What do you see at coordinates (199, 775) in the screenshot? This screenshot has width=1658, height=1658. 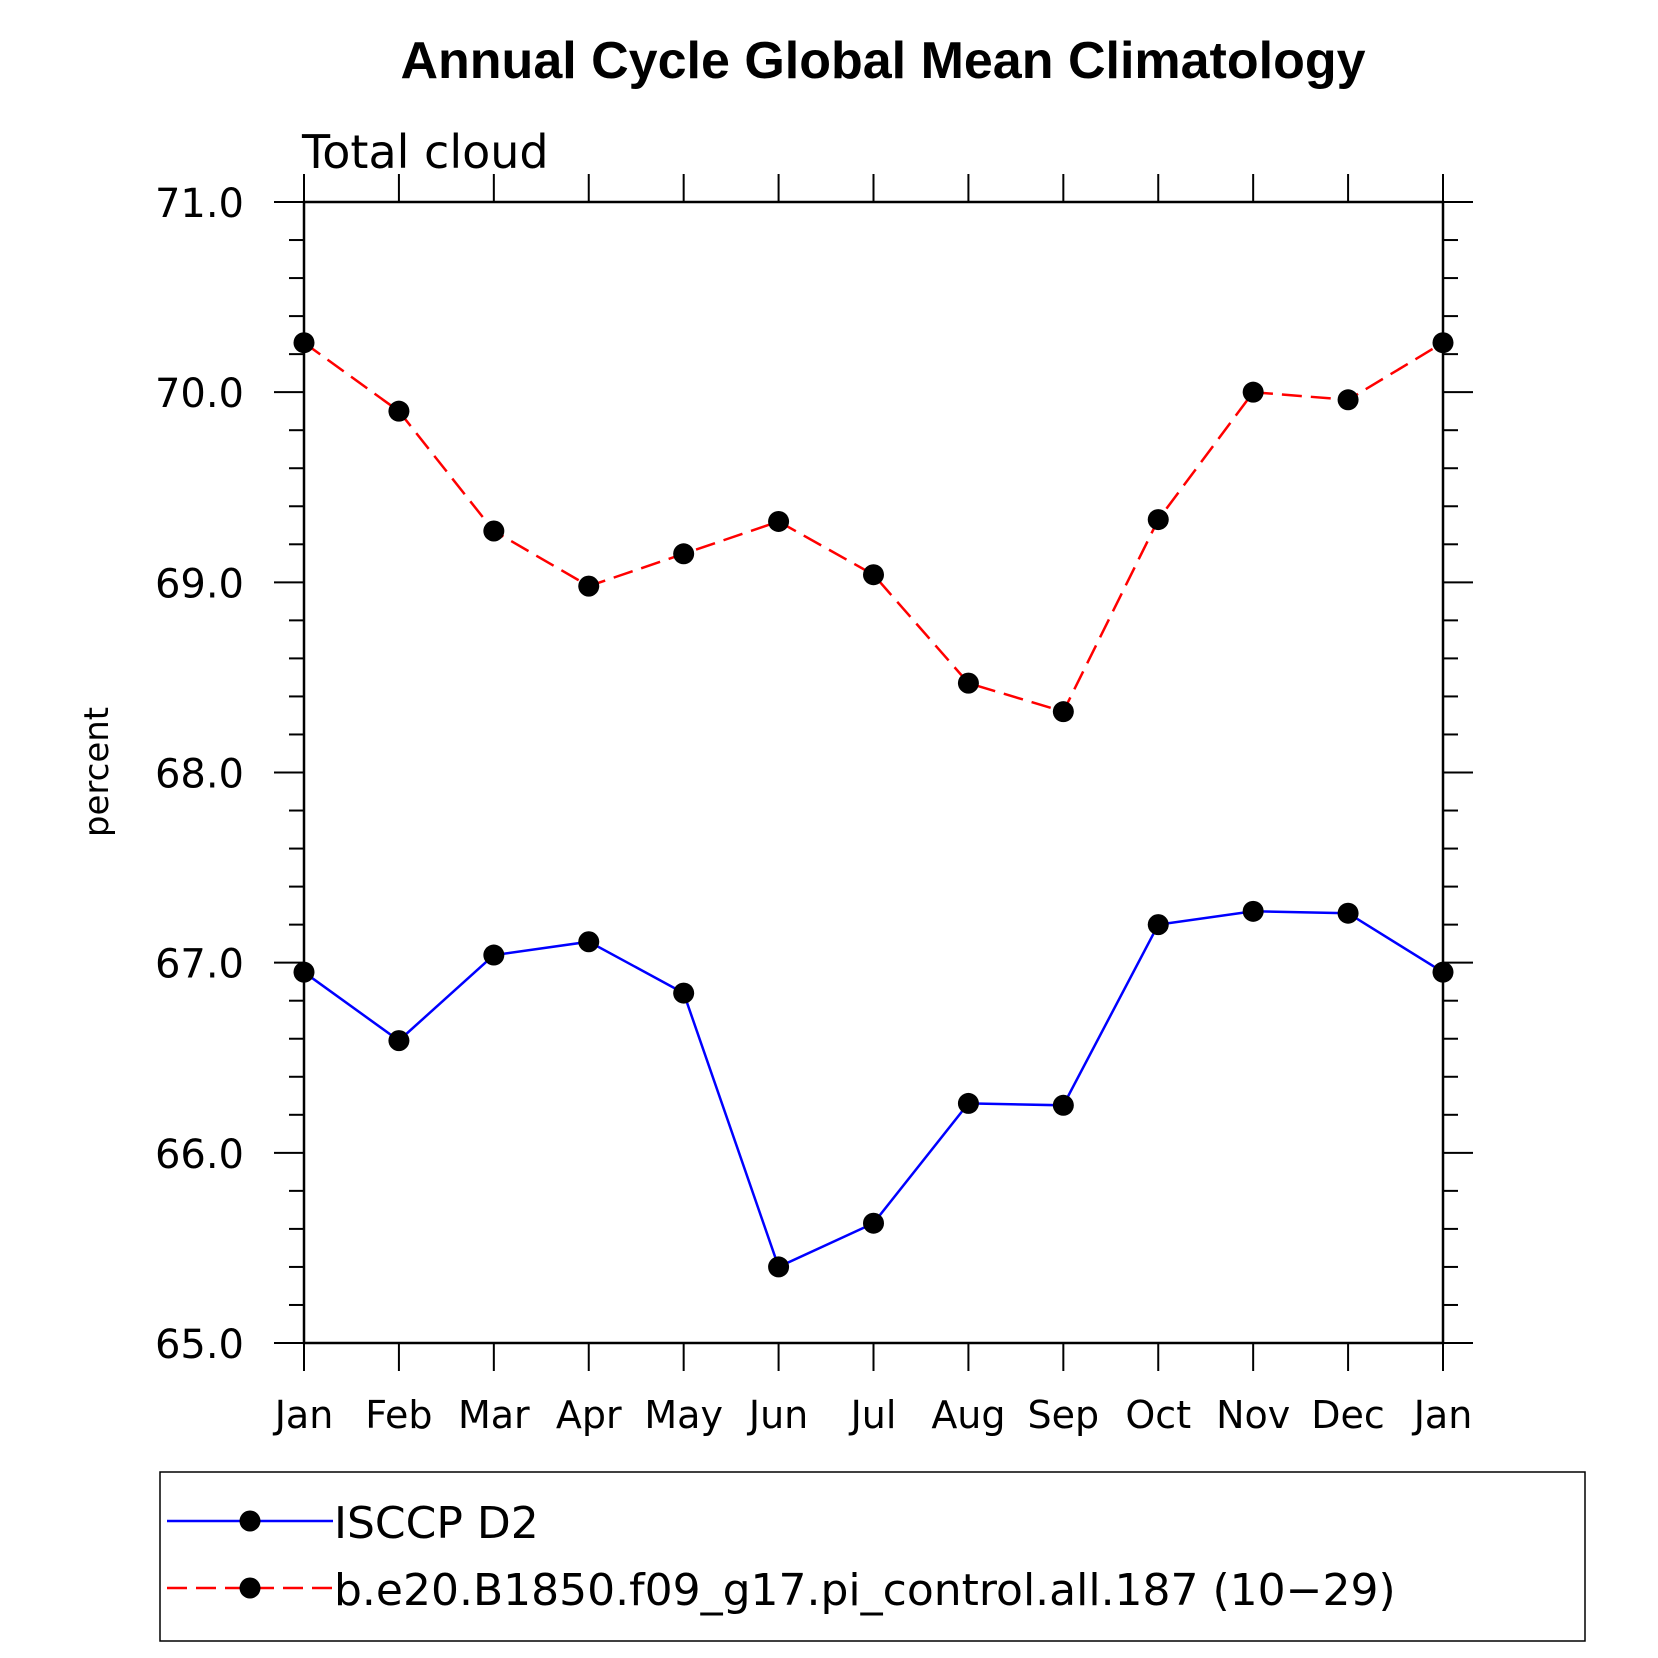 I see `y-tick-label: 68.0` at bounding box center [199, 775].